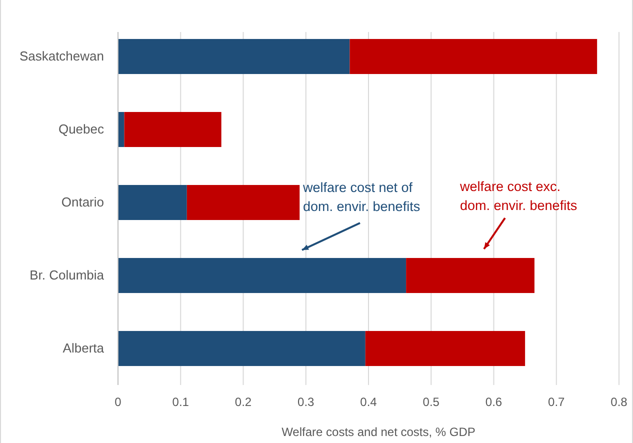  What do you see at coordinates (361, 197) in the screenshot?
I see `text: welfare cost net of dom. envir. benefits` at bounding box center [361, 197].